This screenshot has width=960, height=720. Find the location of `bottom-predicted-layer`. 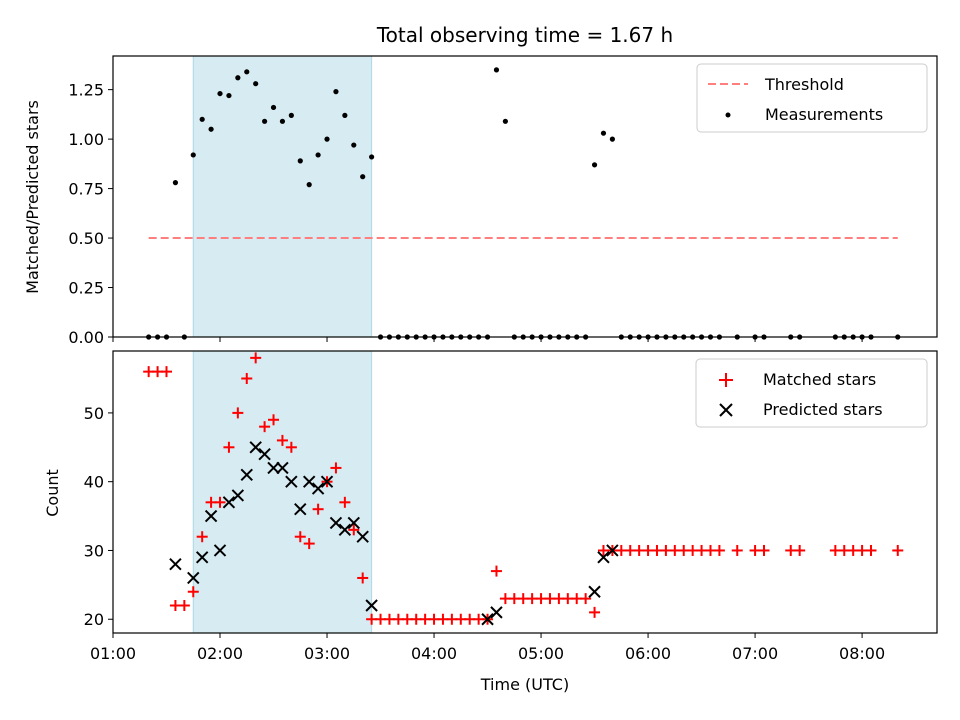

bottom-predicted-layer is located at coordinates (394, 533).